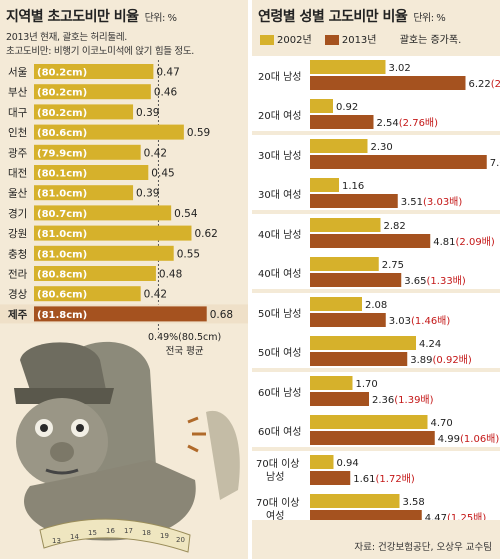 This screenshot has width=500, height=559. What do you see at coordinates (62, 133) in the screenshot?
I see `waist-label: (80.6cm)` at bounding box center [62, 133].